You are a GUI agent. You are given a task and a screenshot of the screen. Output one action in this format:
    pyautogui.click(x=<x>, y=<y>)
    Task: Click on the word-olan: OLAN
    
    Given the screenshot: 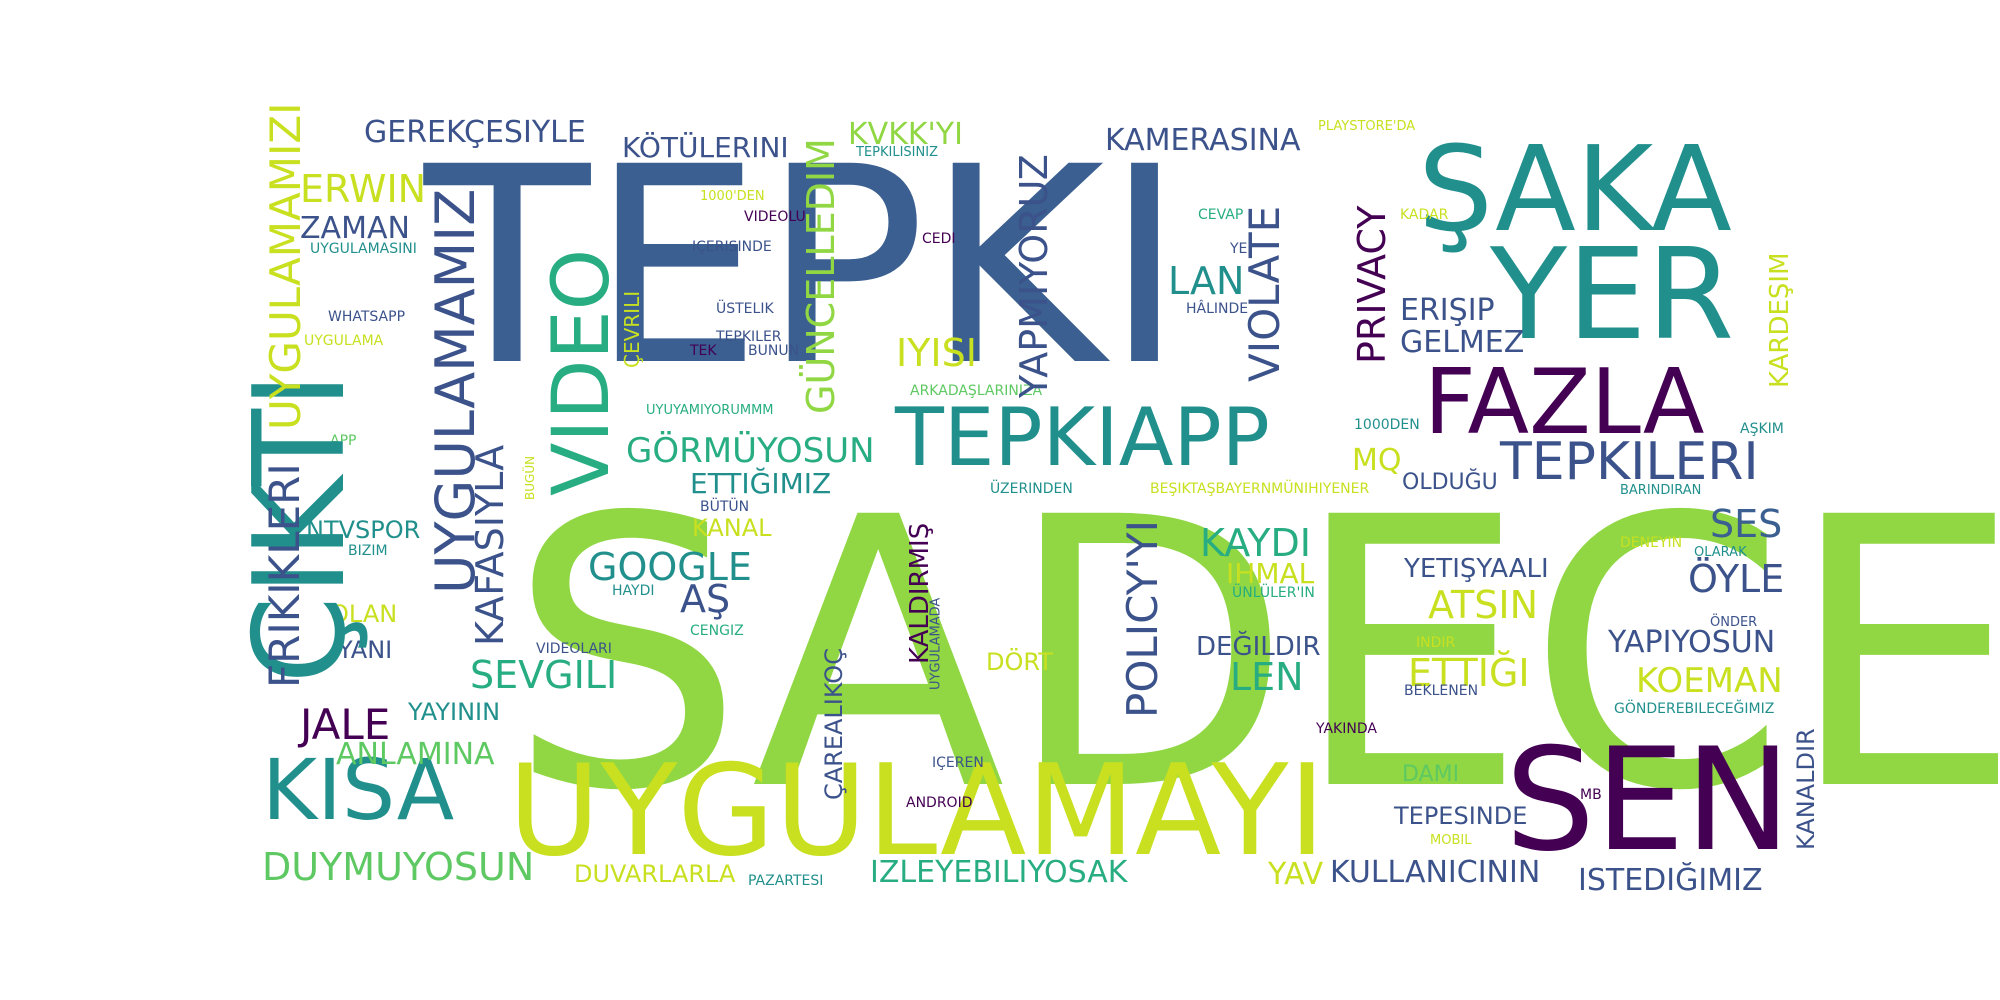 What is the action you would take?
    pyautogui.click(x=364, y=614)
    